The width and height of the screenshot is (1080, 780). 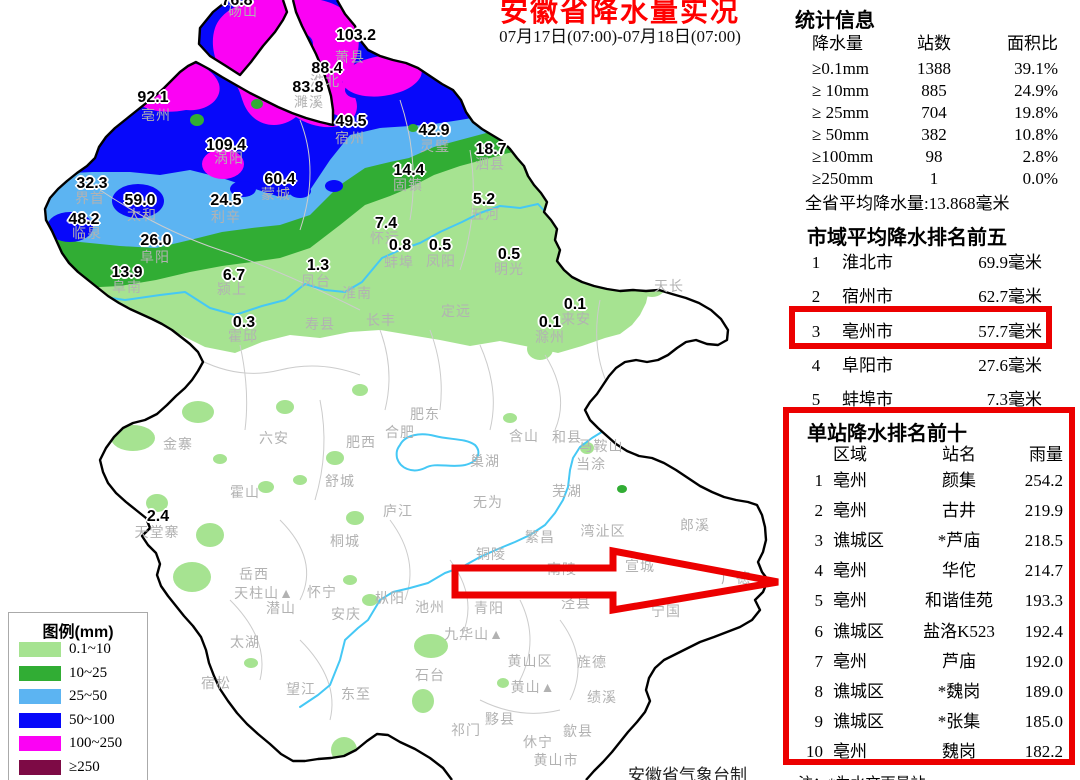 I want to click on stats-area-ratio: 19.8%, so click(x=1036, y=112).